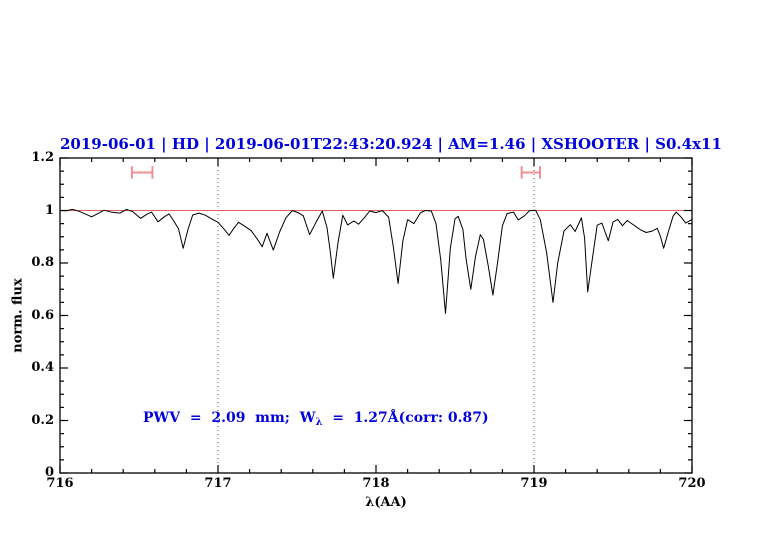  Describe the element at coordinates (42, 367) in the screenshot. I see `y-tick-label: 0.4` at that location.